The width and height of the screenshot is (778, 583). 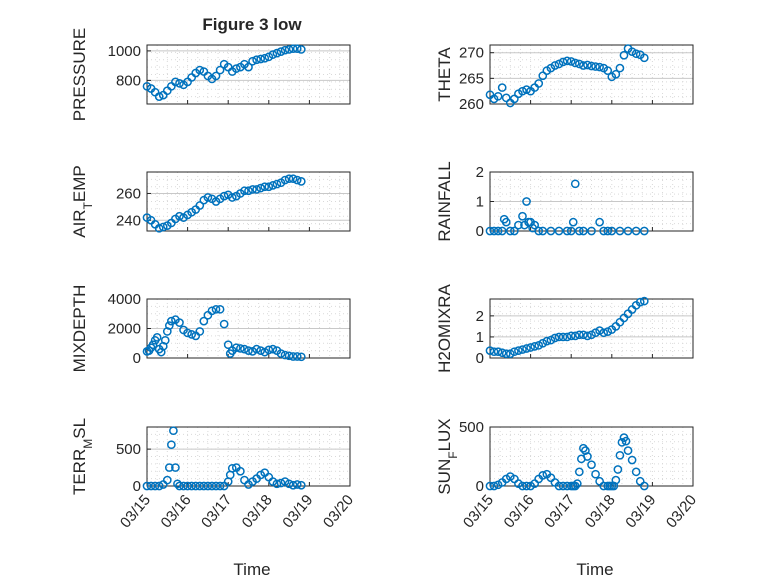 I want to click on y-axis-label-main: TERR, so click(x=79, y=472).